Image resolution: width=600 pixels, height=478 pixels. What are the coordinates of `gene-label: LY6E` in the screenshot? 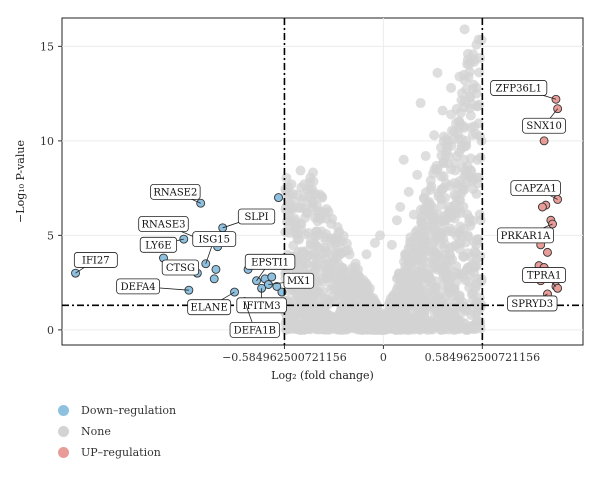 It's located at (161, 244).